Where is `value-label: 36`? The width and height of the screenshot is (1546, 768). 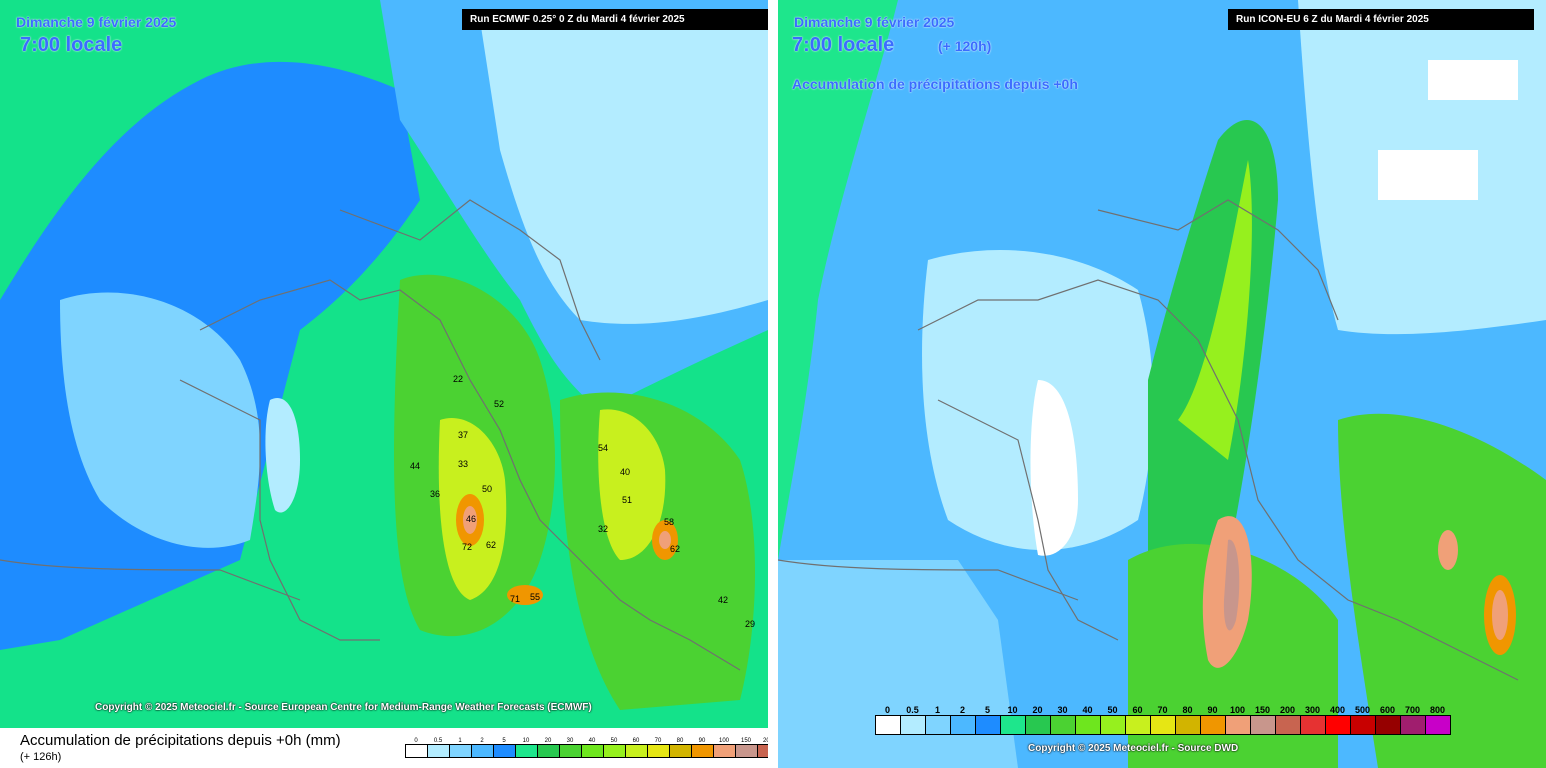
value-label: 36 is located at coordinates (435, 494).